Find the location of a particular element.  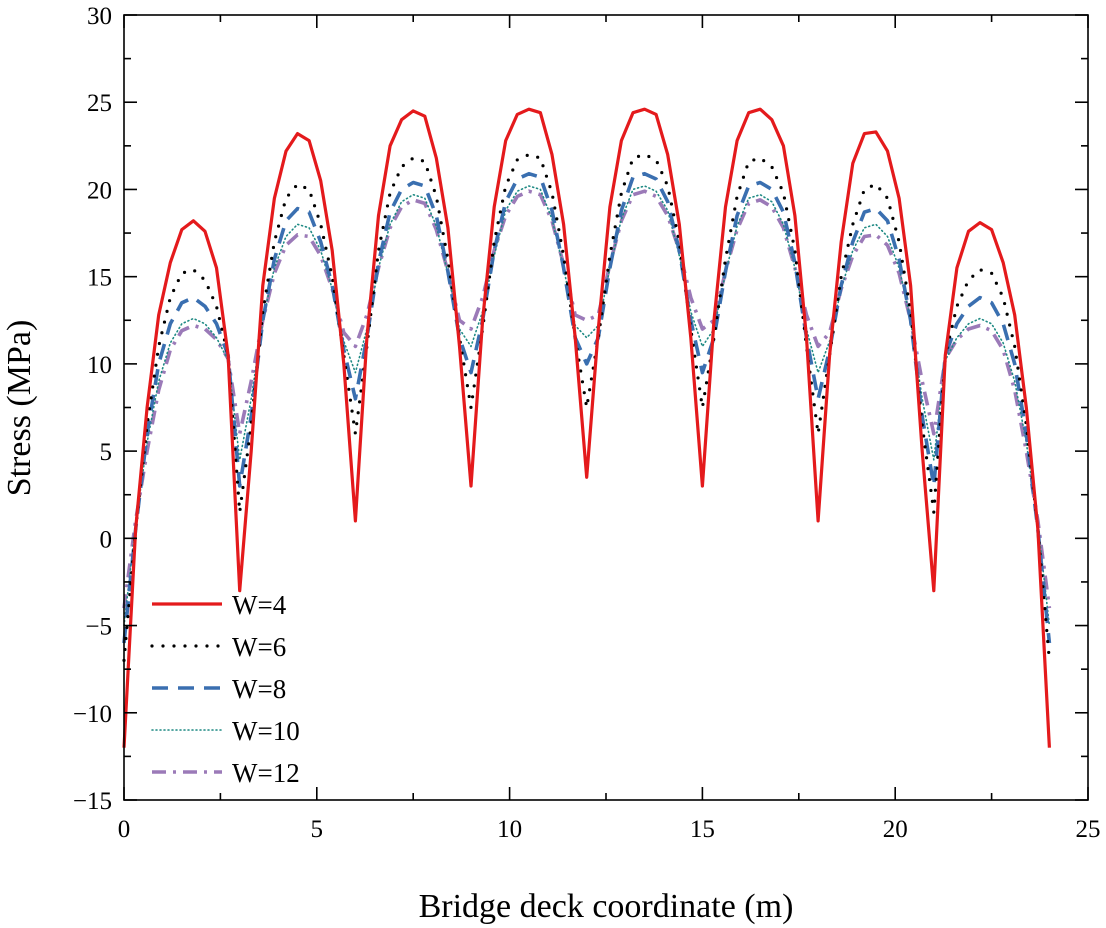

legend-label-w10: W=10 is located at coordinates (266, 731).